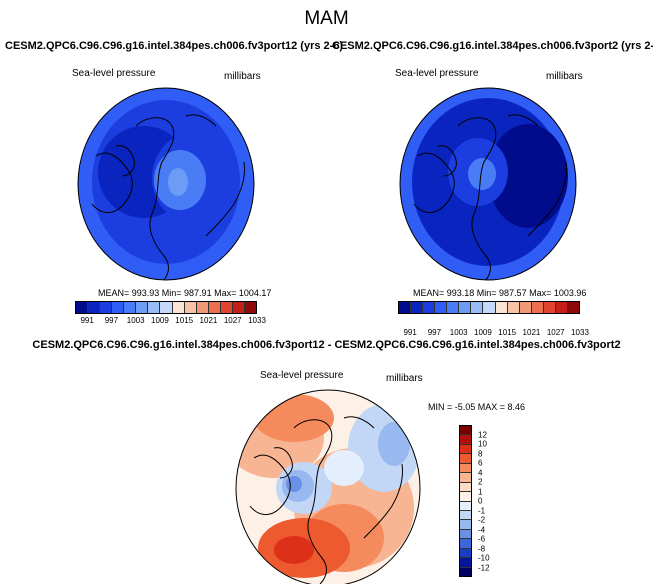  Describe the element at coordinates (480, 463) in the screenshot. I see `colorbar-tick-label: 6` at that location.